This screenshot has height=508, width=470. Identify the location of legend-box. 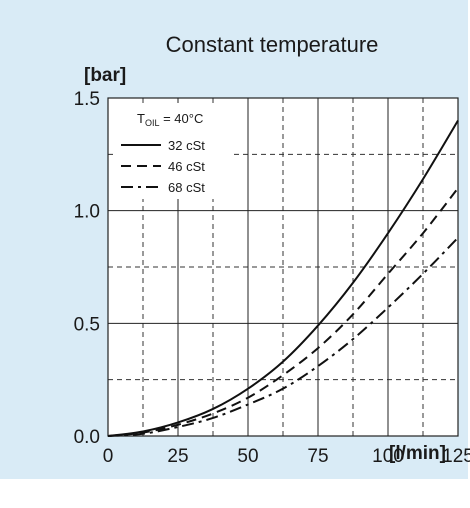
(173, 151).